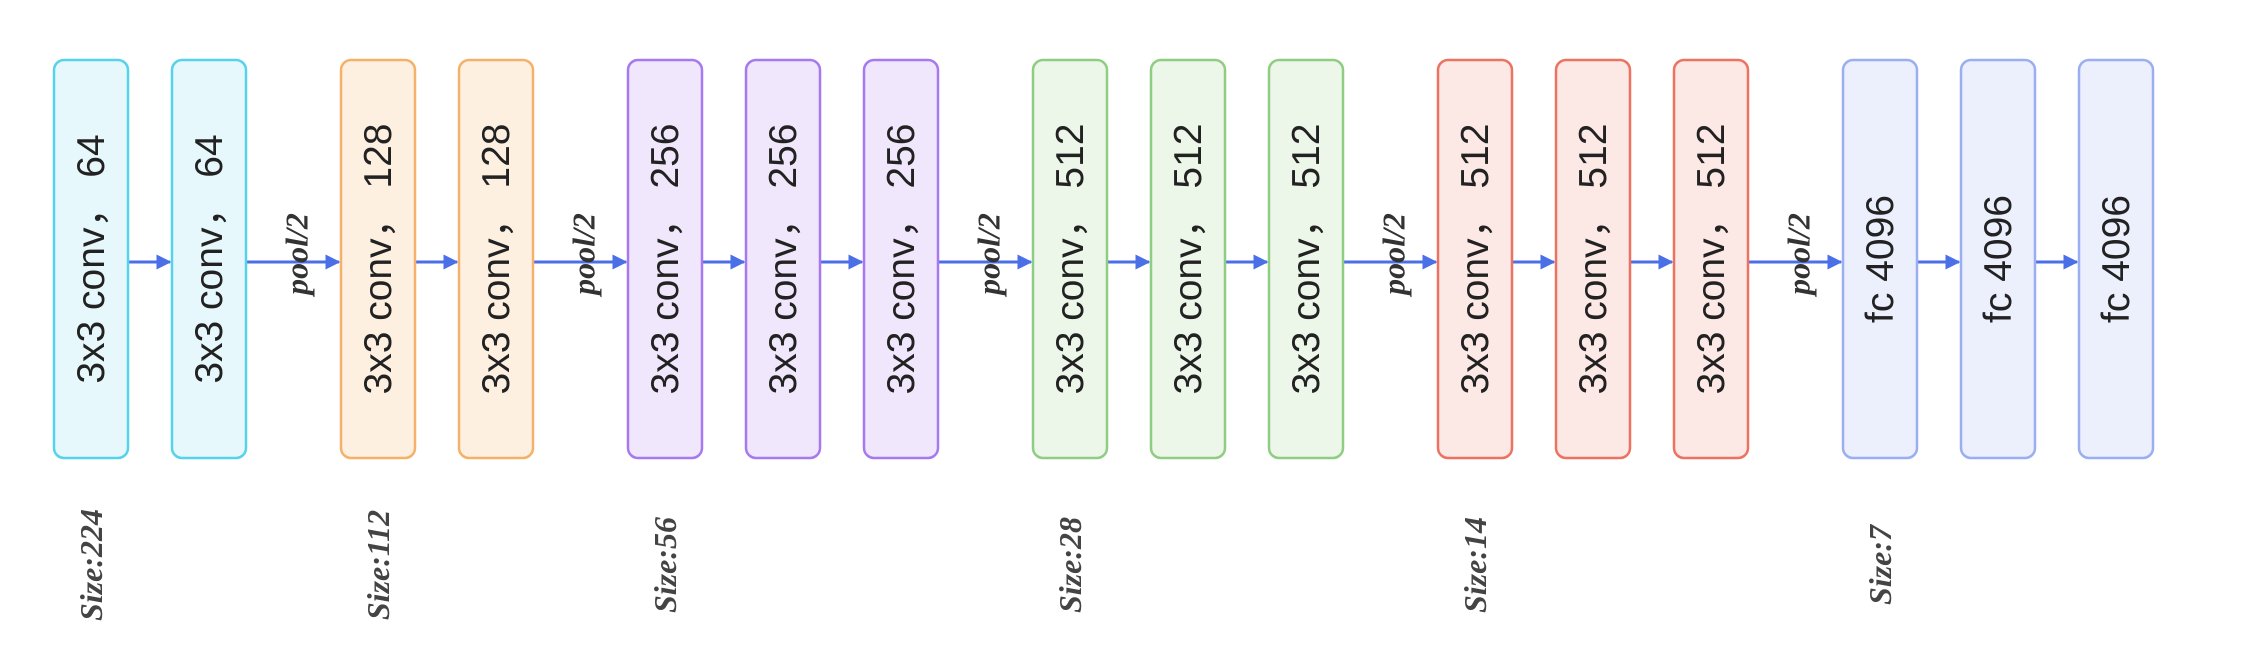 The height and width of the screenshot is (662, 2250). Describe the element at coordinates (665, 565) in the screenshot. I see `size-label: Size:56` at that location.